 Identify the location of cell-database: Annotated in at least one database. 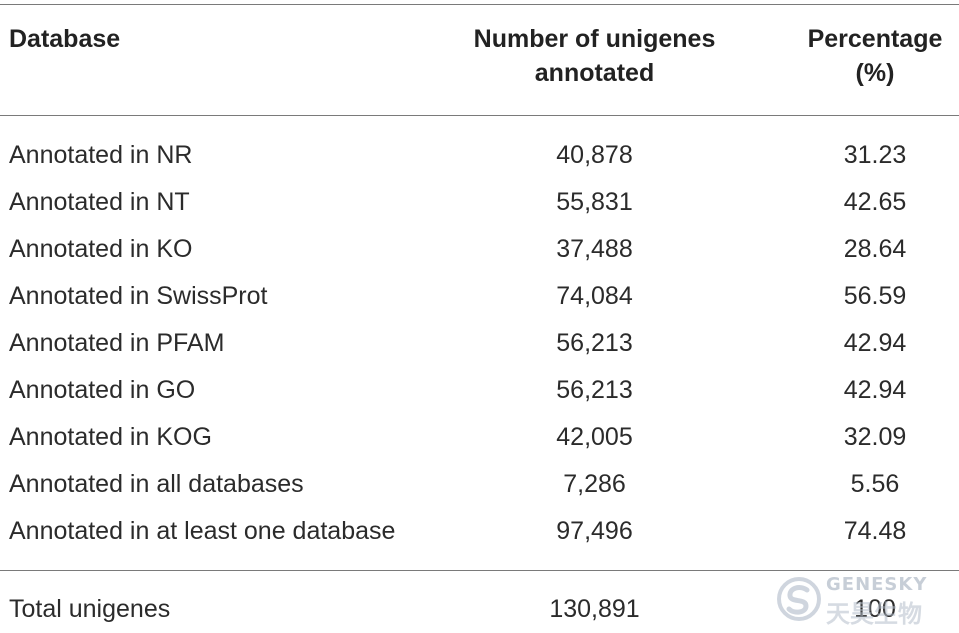
(202, 531).